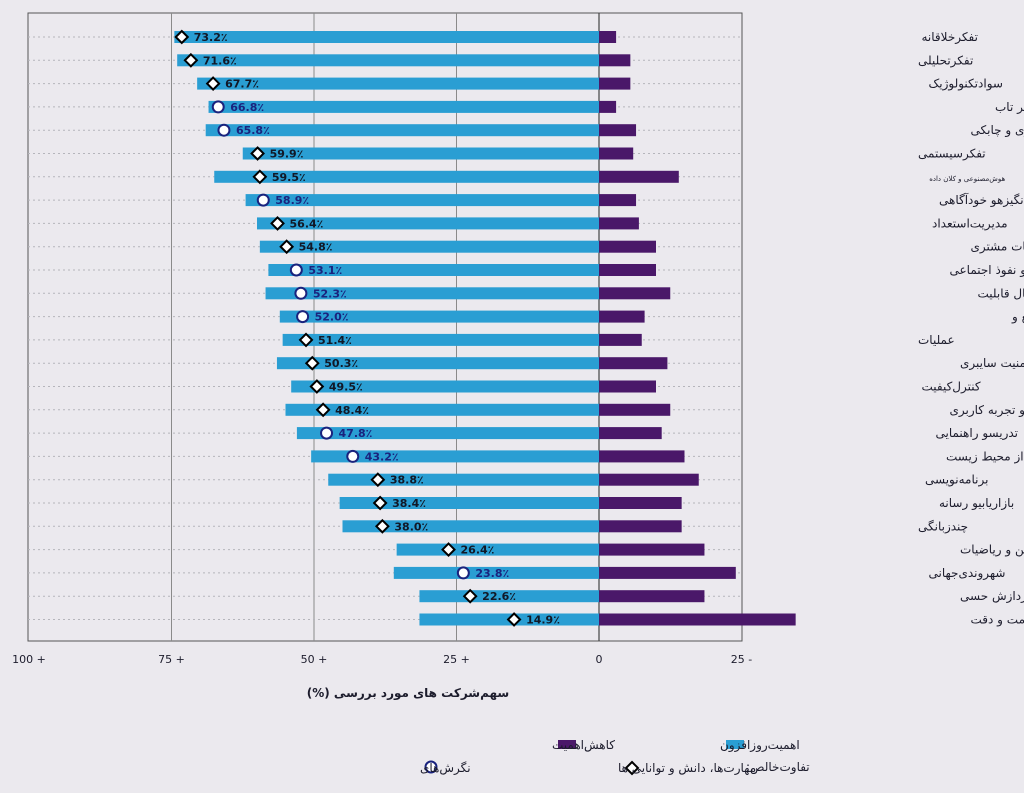 This screenshot has height=793, width=1024. What do you see at coordinates (330, 293) in the screenshot?
I see `net-value-label: 52.3٪` at bounding box center [330, 293].